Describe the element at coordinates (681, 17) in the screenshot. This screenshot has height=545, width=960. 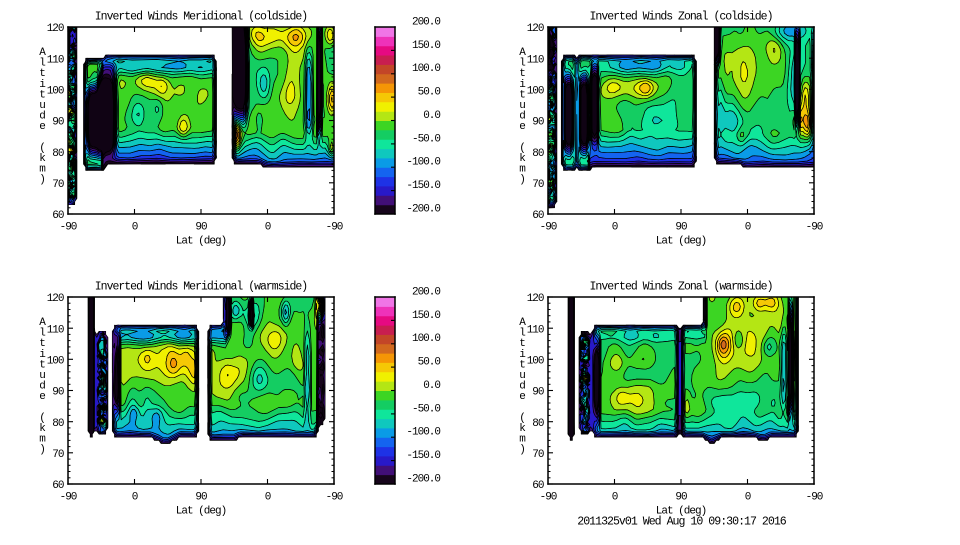
I see `svg-text:Inverted Winds Zonal (coldside: Inverted Winds Zonal (coldside)` at that location.